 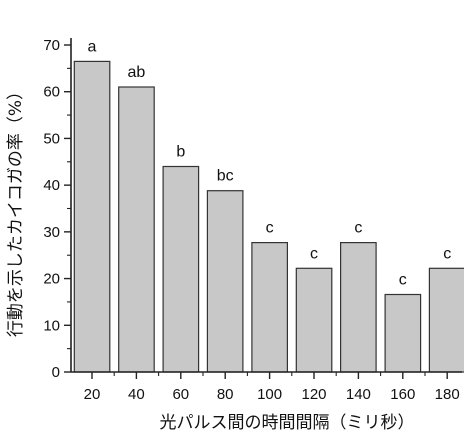 What do you see at coordinates (180, 394) in the screenshot?
I see `x-tick-label-60: 60` at bounding box center [180, 394].